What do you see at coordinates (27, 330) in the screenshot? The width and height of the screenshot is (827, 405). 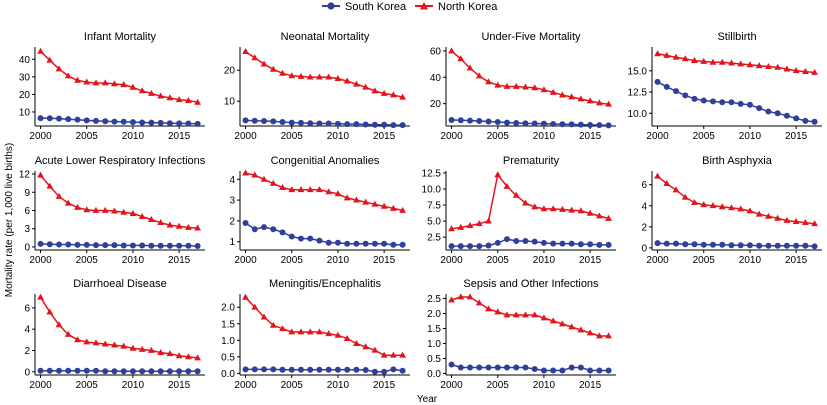 I see `y-tick-label: 4` at bounding box center [27, 330].